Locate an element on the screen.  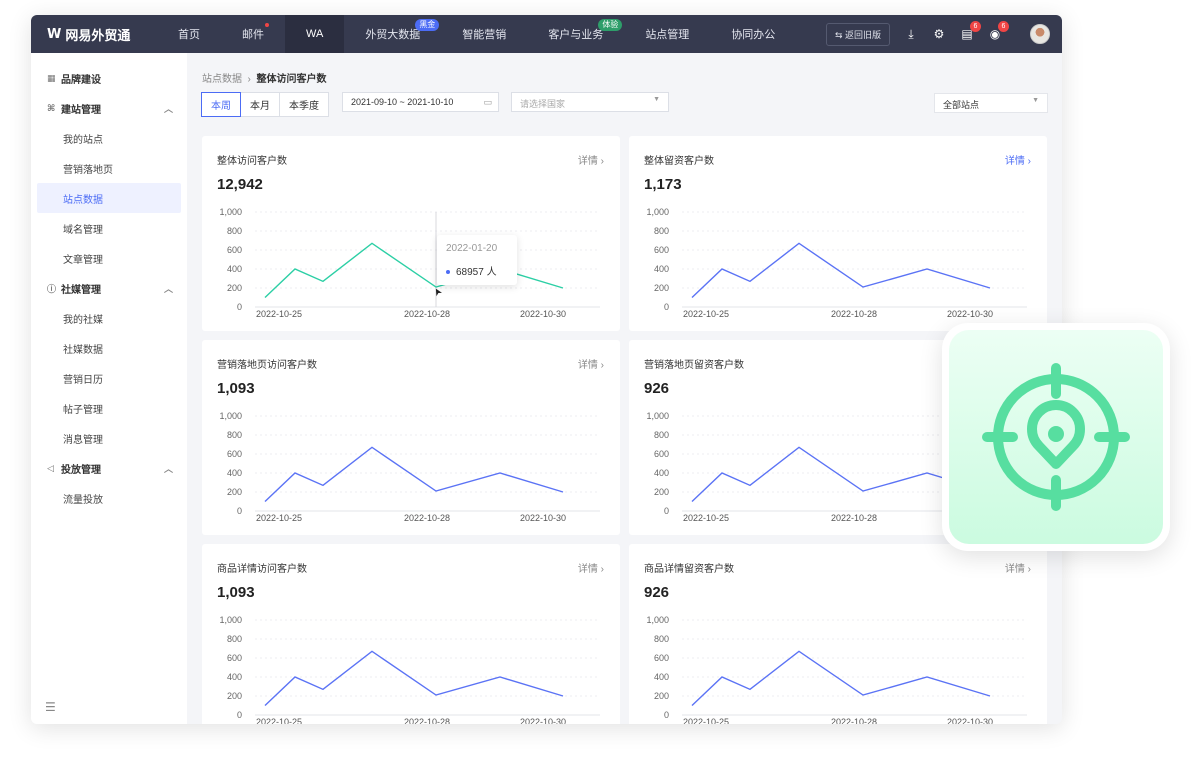
location-target-icon is located at coordinates (1056, 437).